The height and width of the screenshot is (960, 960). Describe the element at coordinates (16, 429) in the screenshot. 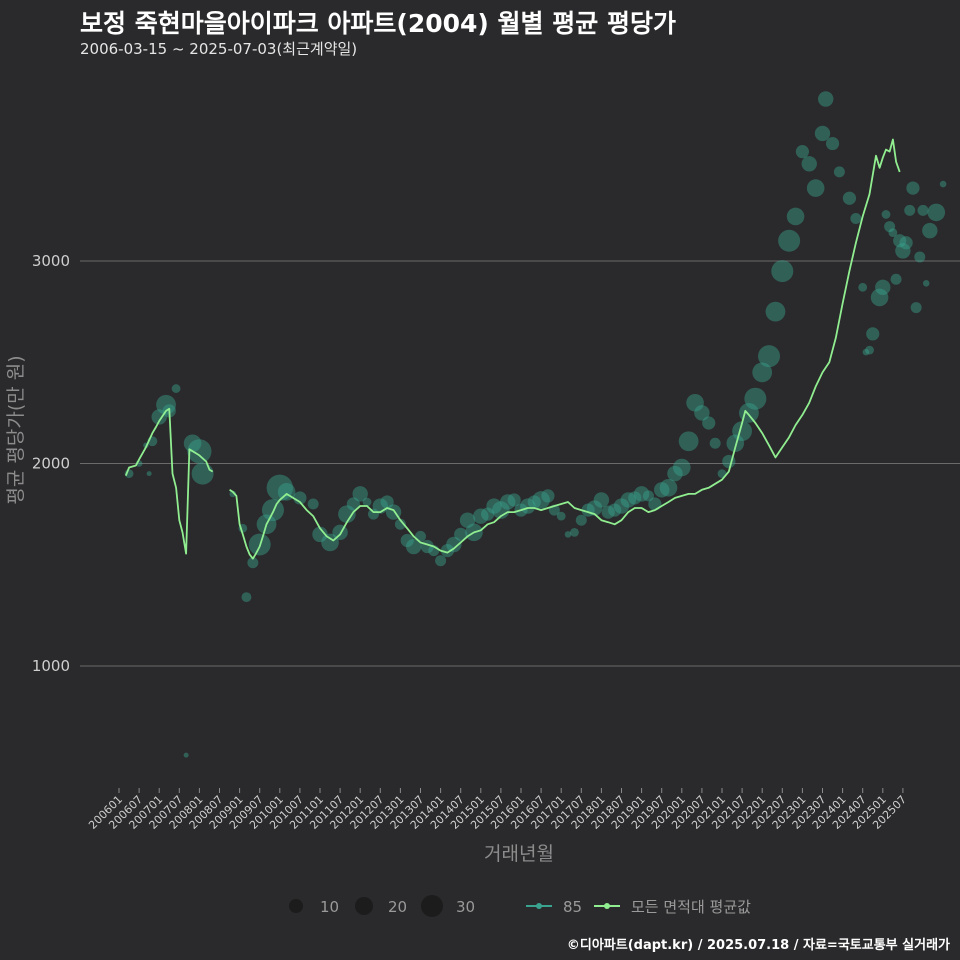

I see `y-axis-title: 평균 평당가(만 원)` at that location.